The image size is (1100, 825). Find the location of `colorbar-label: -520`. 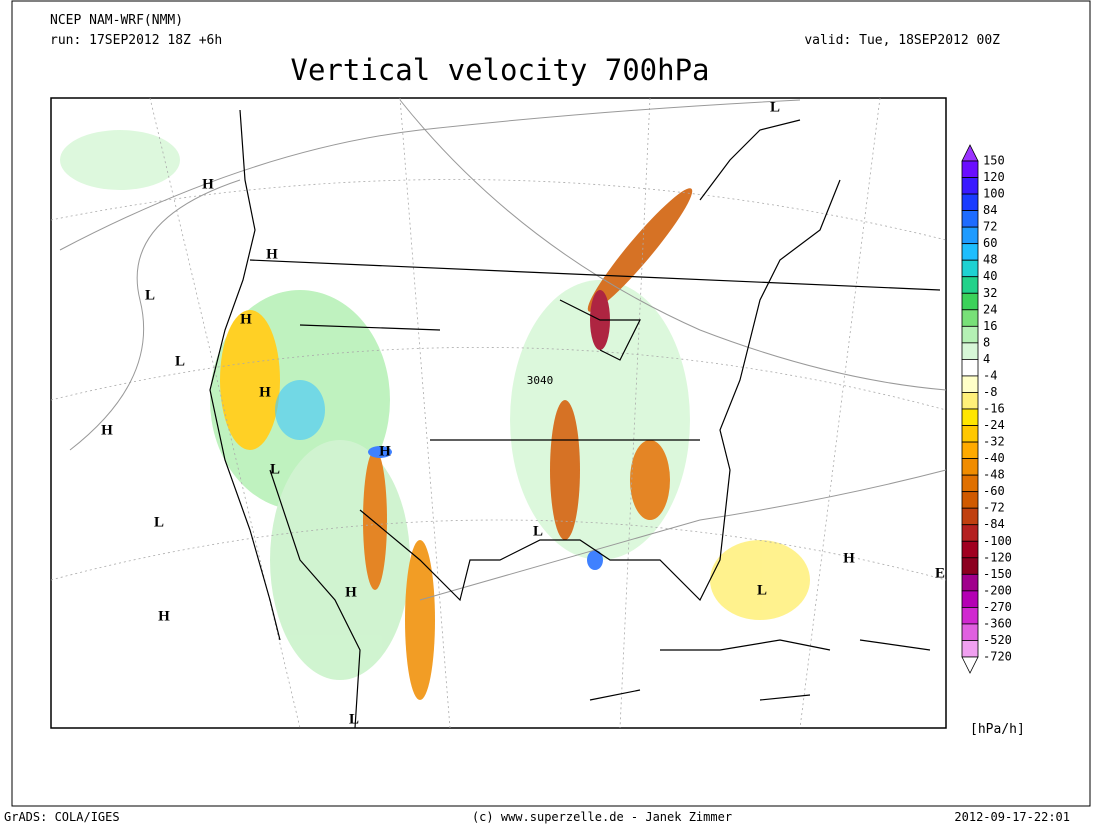

colorbar-label: -520 is located at coordinates (997, 640).